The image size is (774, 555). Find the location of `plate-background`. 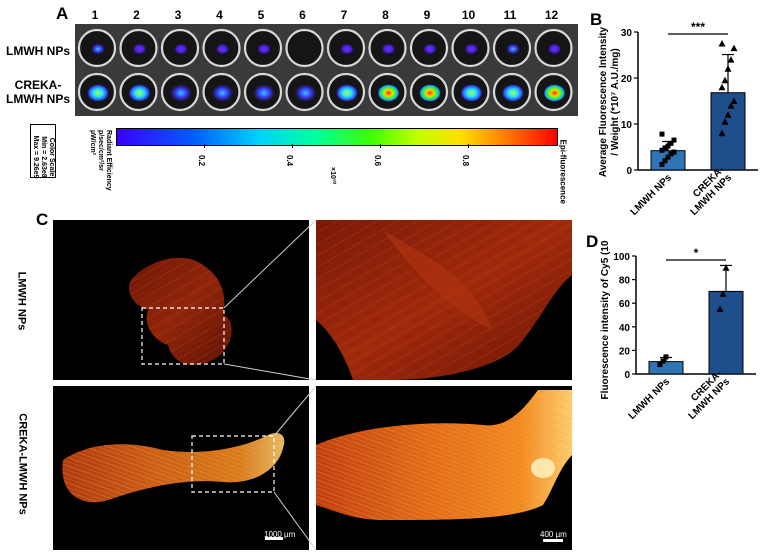

plate-background is located at coordinates (326, 70).